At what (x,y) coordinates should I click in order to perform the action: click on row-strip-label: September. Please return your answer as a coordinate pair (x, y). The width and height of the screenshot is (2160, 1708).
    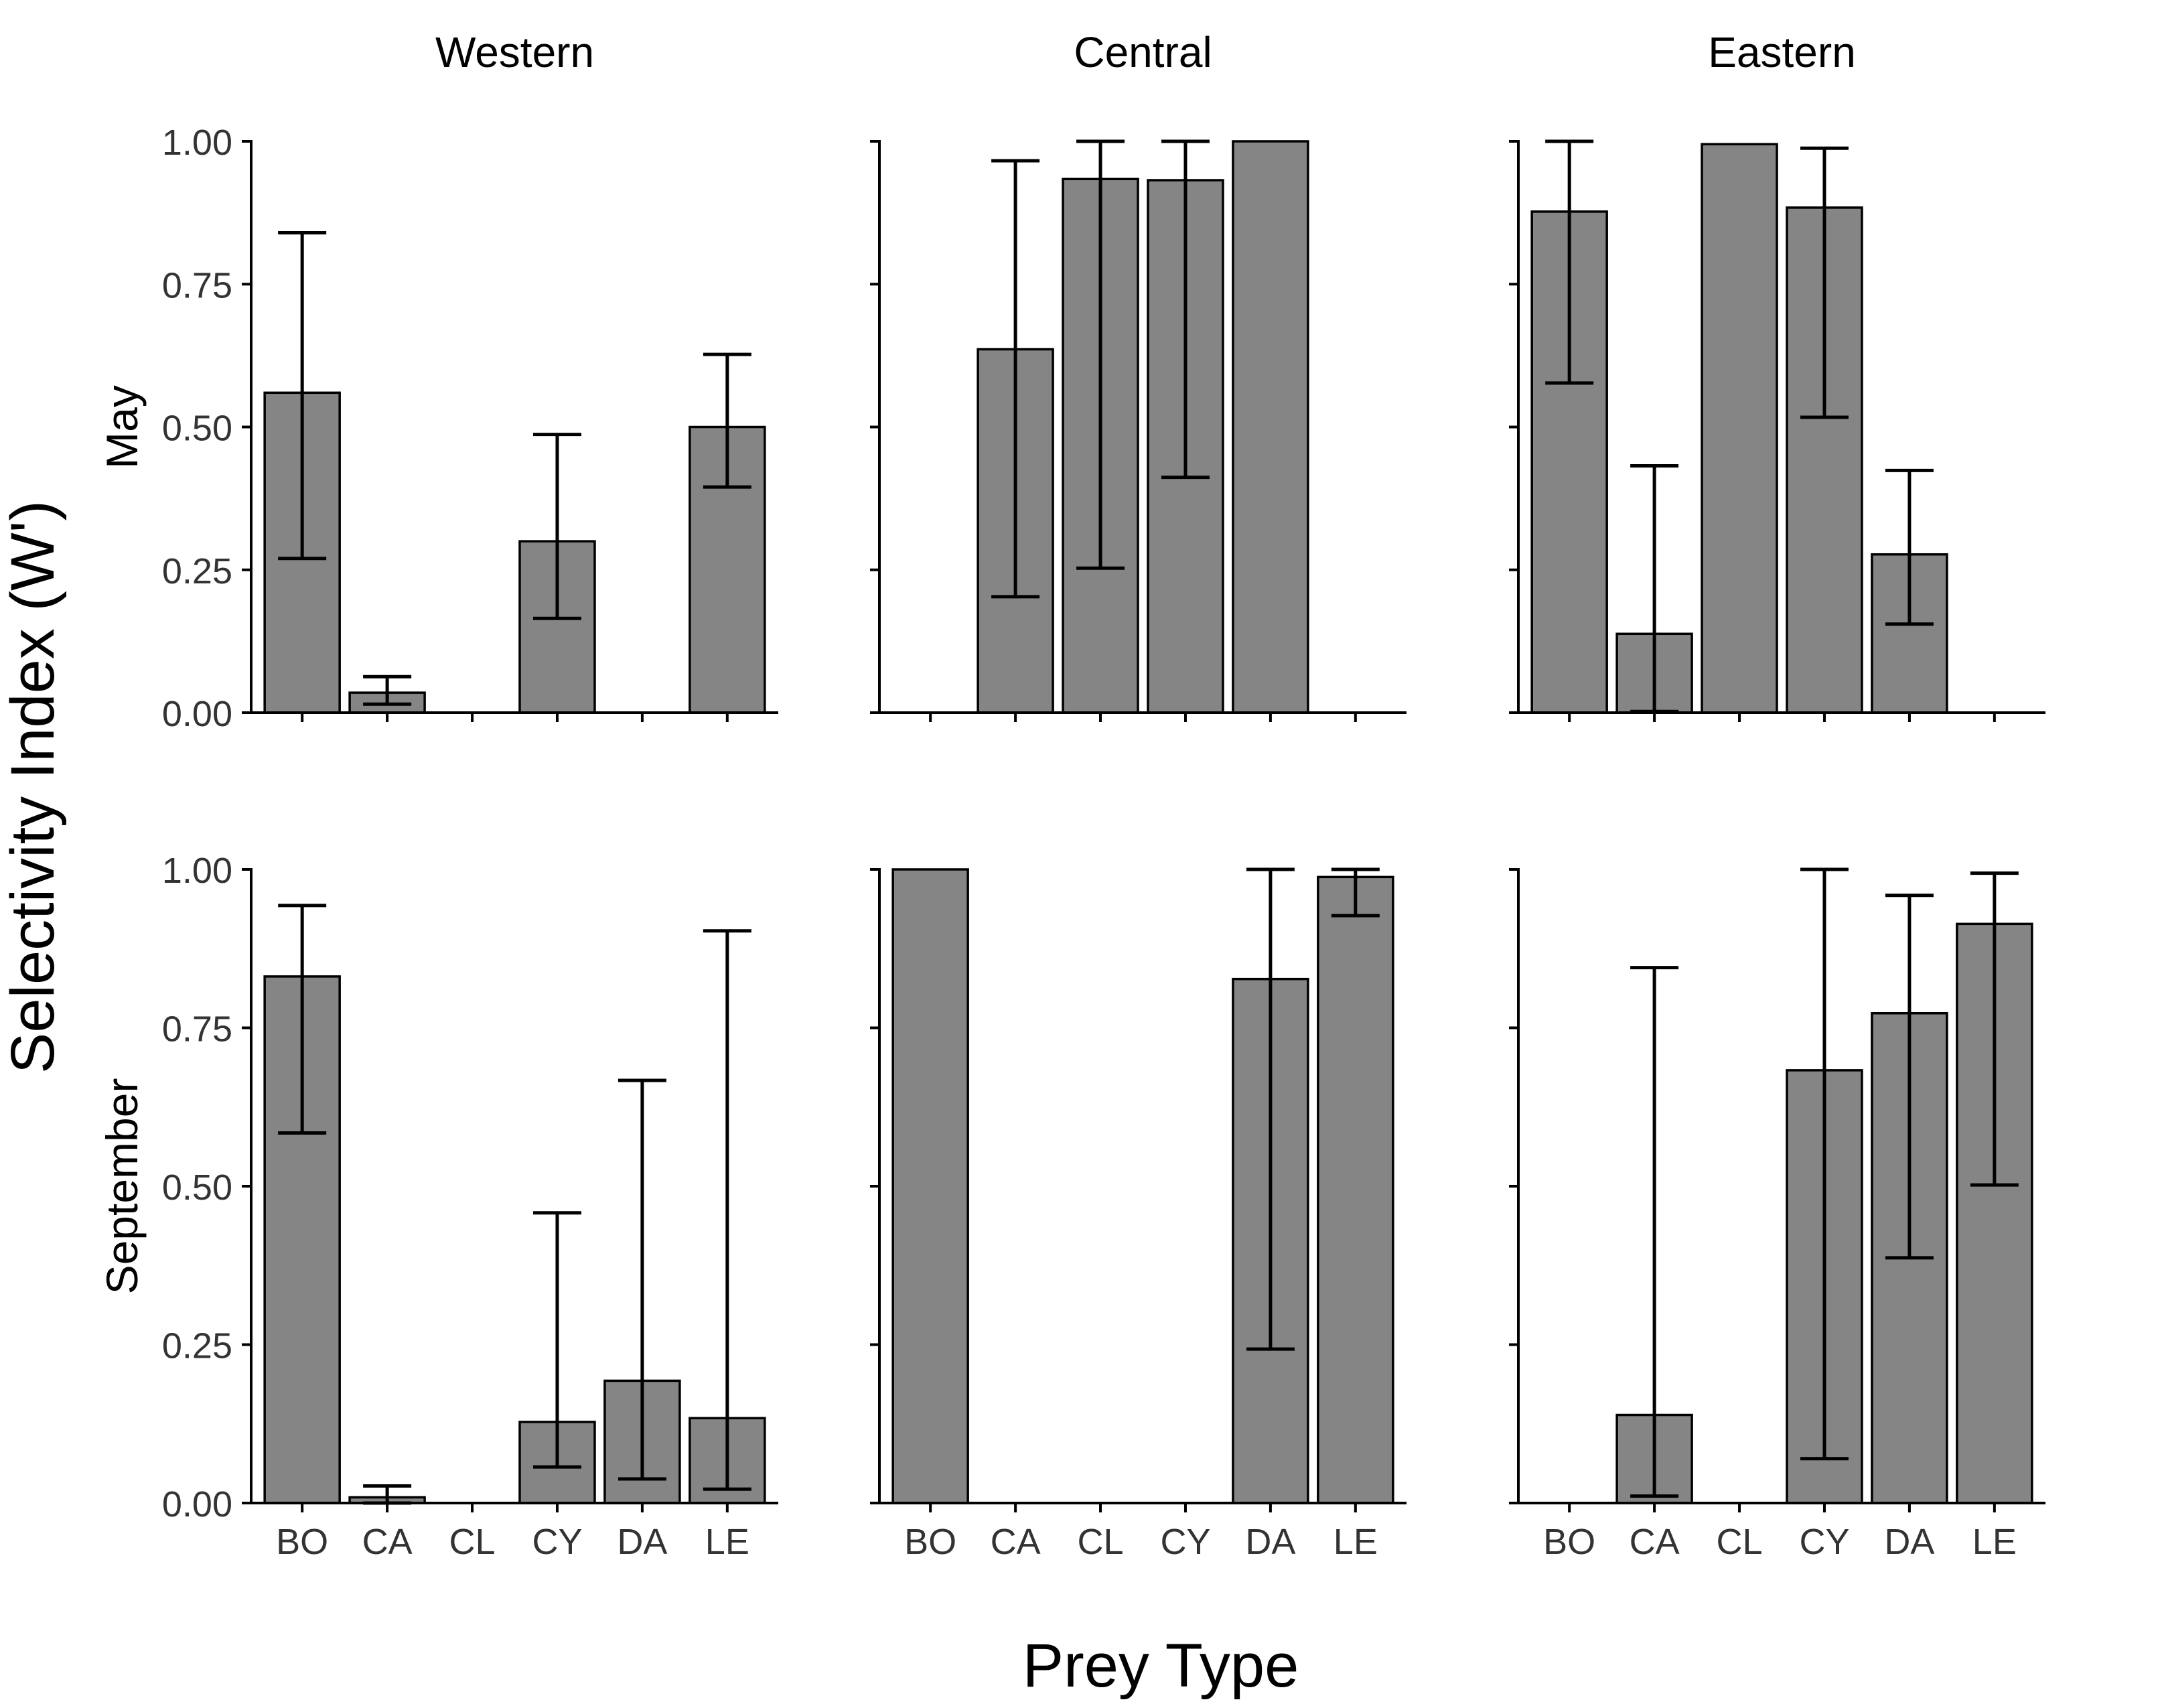
    Looking at the image, I should click on (122, 1186).